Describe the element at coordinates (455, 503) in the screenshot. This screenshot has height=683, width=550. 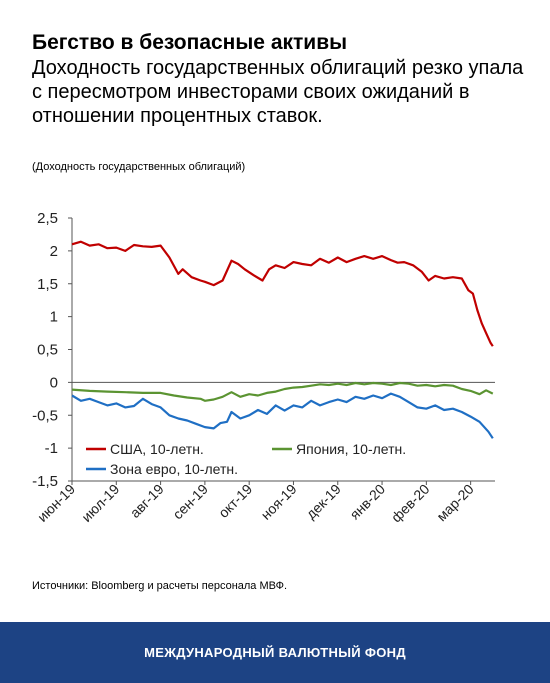
I see `x-tick-label: мар-20` at that location.